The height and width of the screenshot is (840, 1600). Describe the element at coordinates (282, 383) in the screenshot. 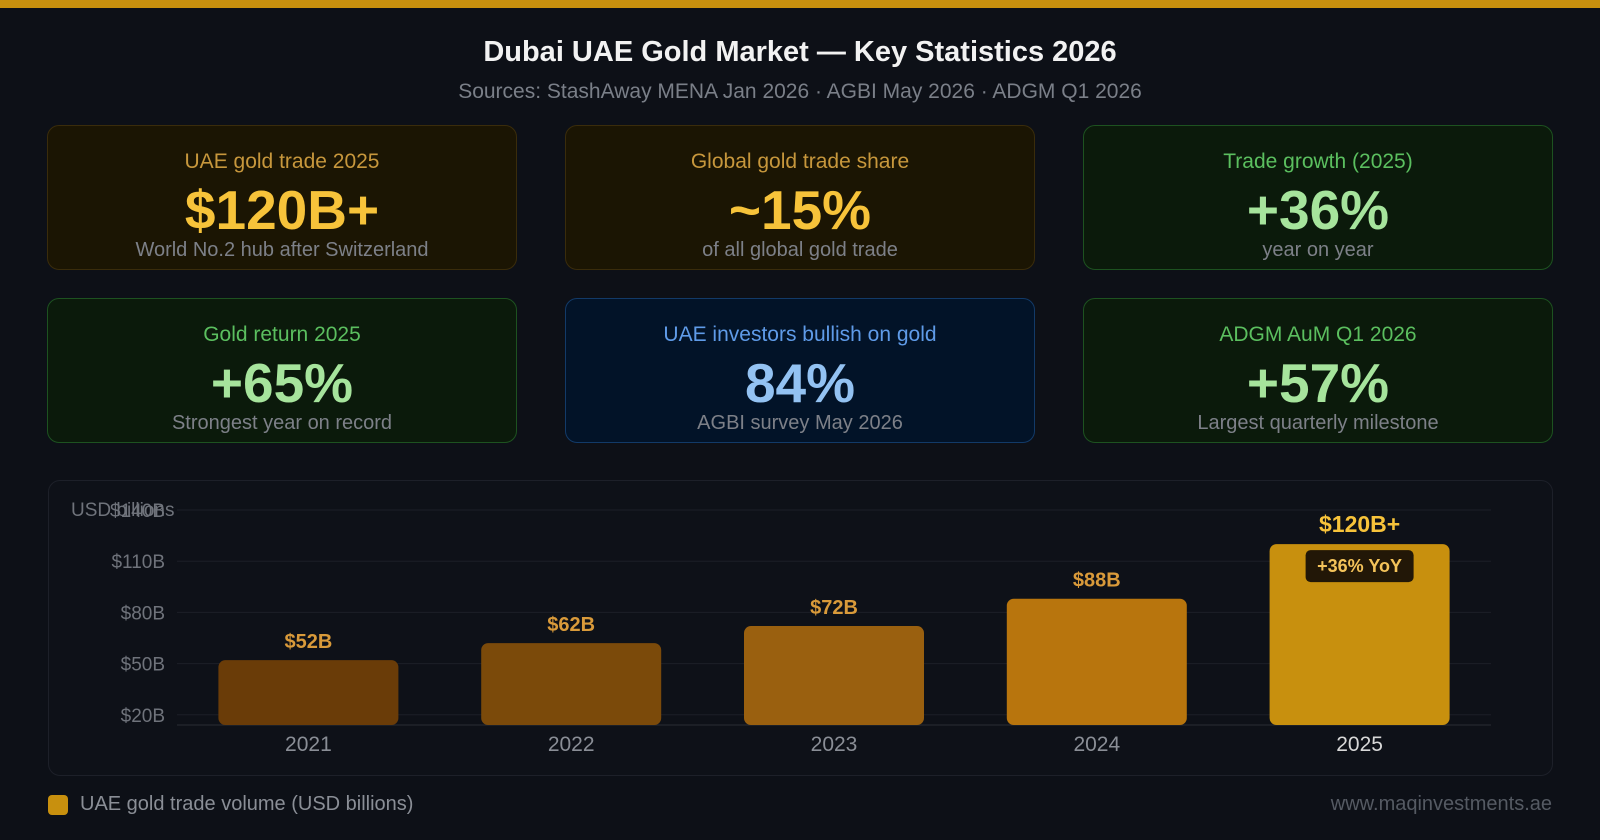

I see `stat-card-value: +65%` at that location.